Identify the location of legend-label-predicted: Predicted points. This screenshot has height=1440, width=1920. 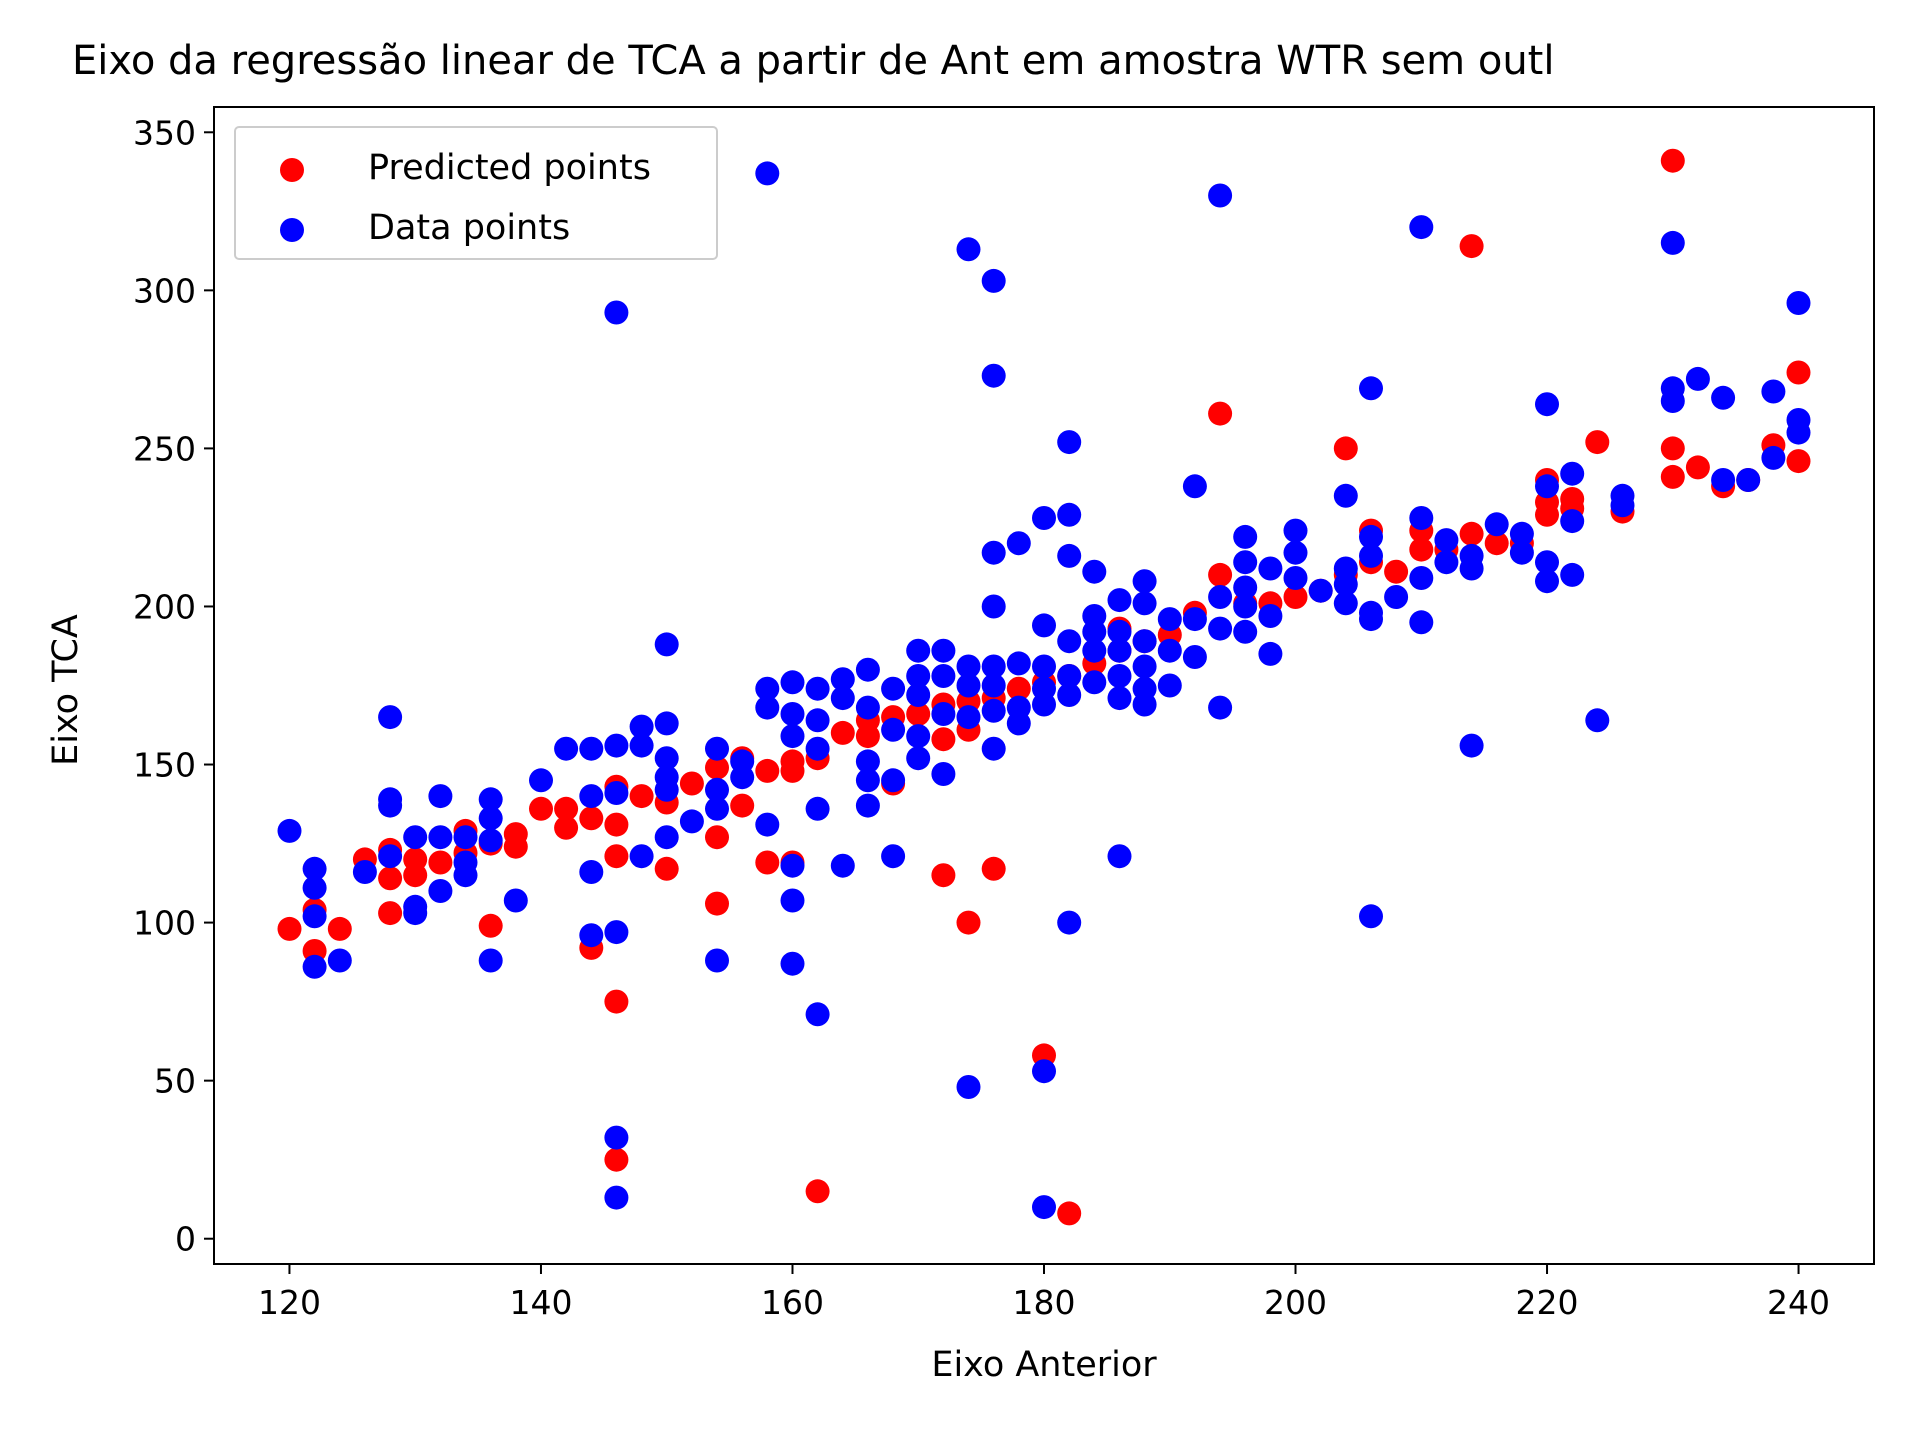
(509, 168).